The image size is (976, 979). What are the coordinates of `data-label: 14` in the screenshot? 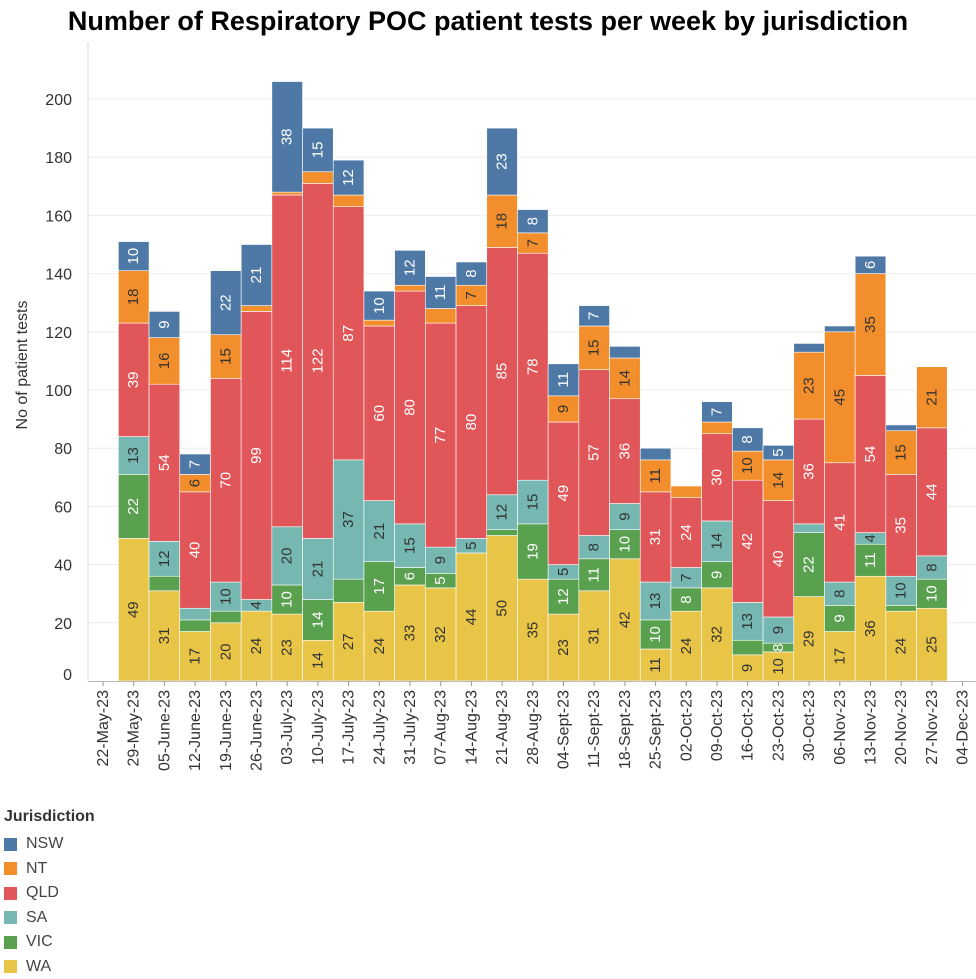 It's located at (717, 541).